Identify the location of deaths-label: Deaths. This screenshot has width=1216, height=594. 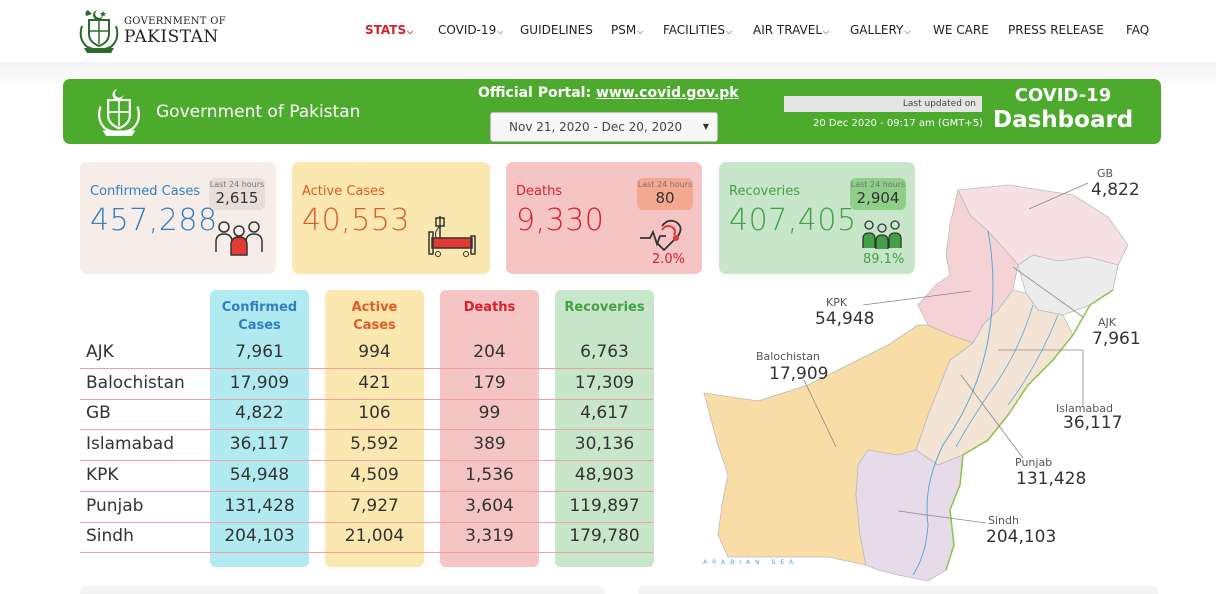
(539, 191).